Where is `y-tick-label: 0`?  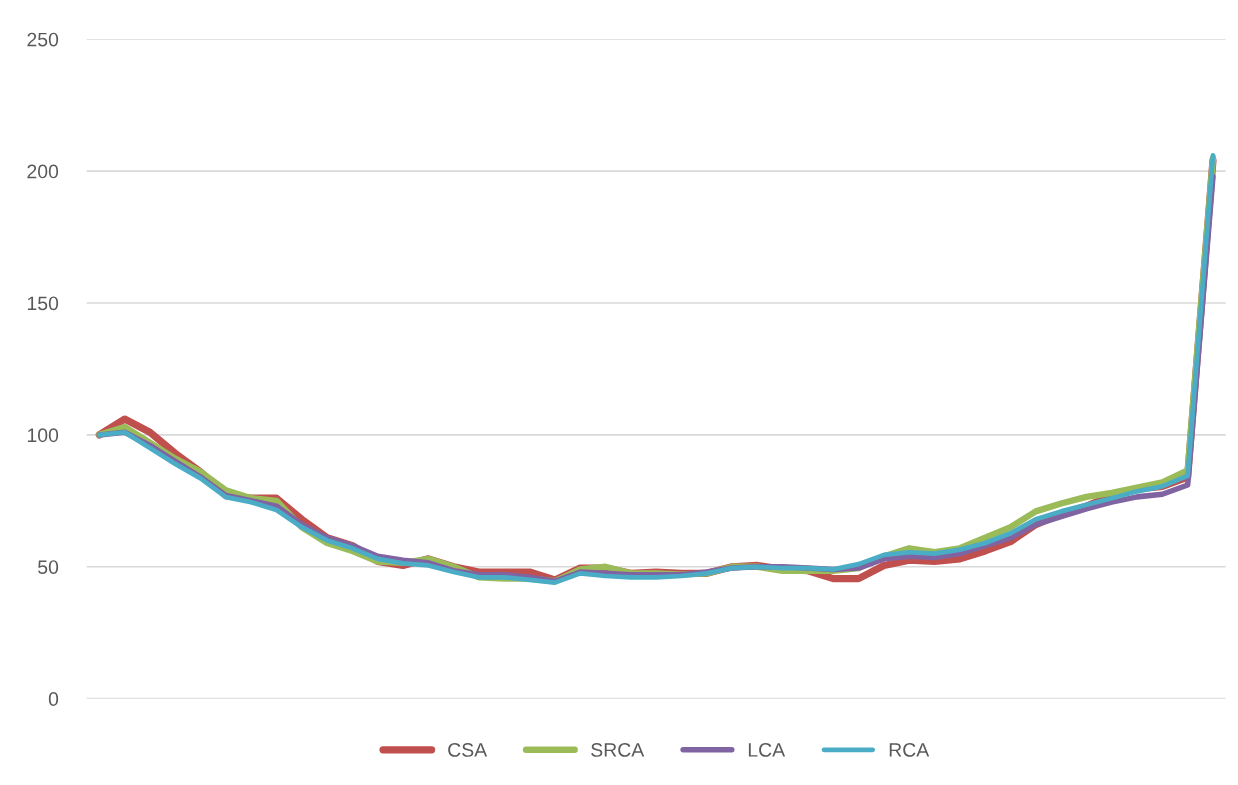 y-tick-label: 0 is located at coordinates (53, 699).